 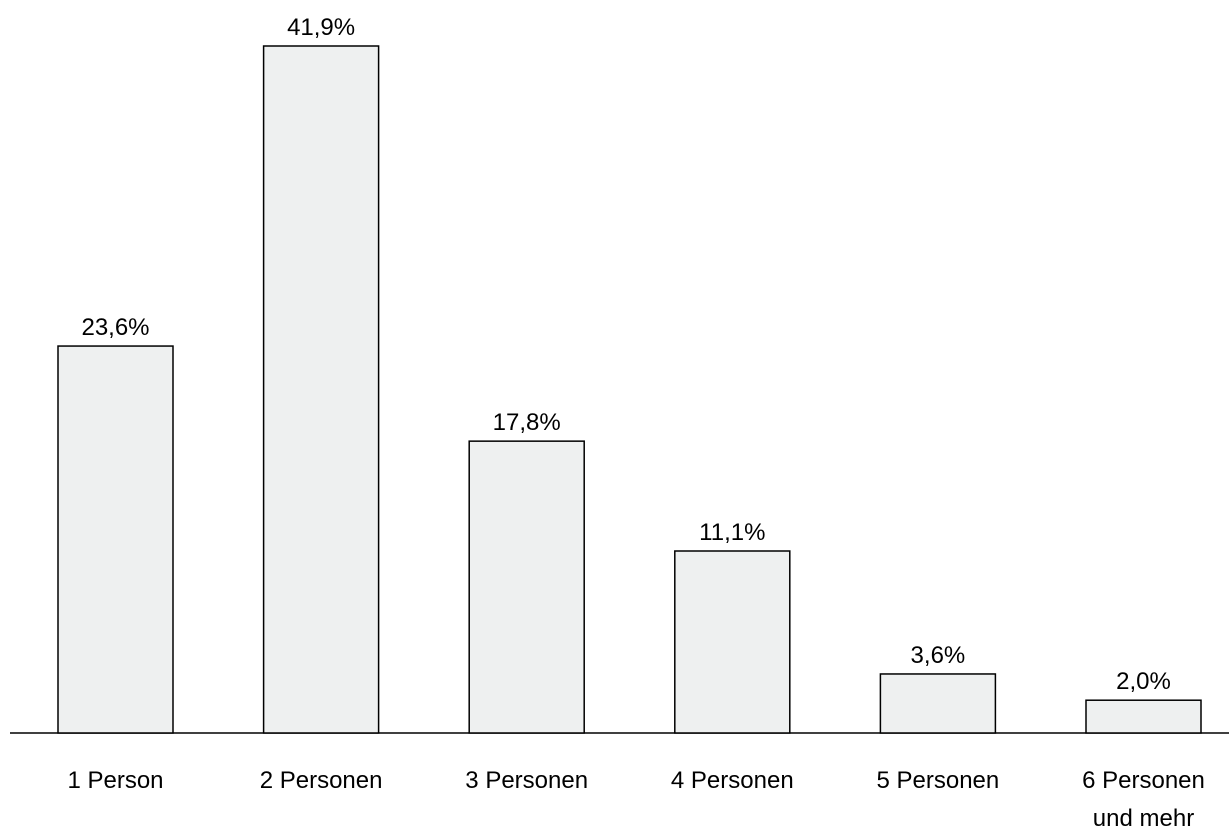 I want to click on value-label: 2,0%, so click(x=1143, y=681).